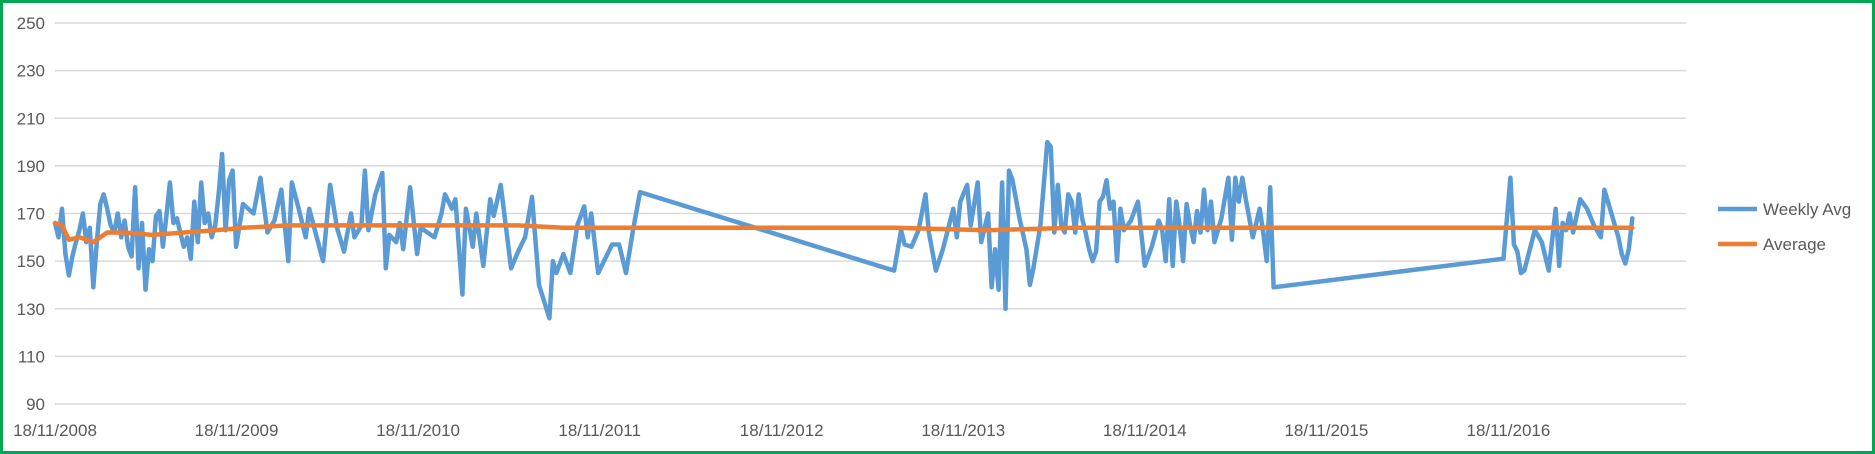 This screenshot has height=454, width=1875. I want to click on y-tick-label: 170, so click(31, 214).